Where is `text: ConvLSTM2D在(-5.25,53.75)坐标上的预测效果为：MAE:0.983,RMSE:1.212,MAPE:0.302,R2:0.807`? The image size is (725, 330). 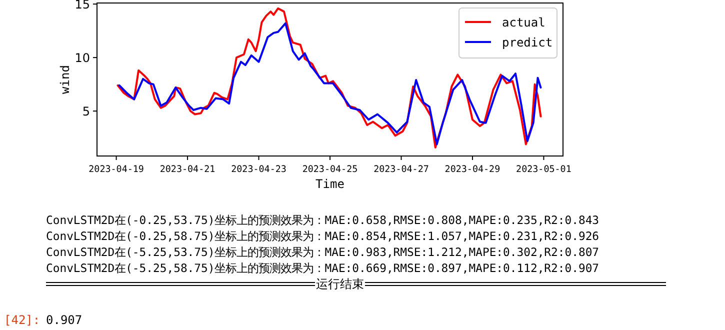
text: ConvLSTM2D在(-5.25,53.75)坐标上的预测效果为：MAE:0.983,RMSE:1.212,MAPE:0.302,R2:0.807 is located at coordinates (323, 252).